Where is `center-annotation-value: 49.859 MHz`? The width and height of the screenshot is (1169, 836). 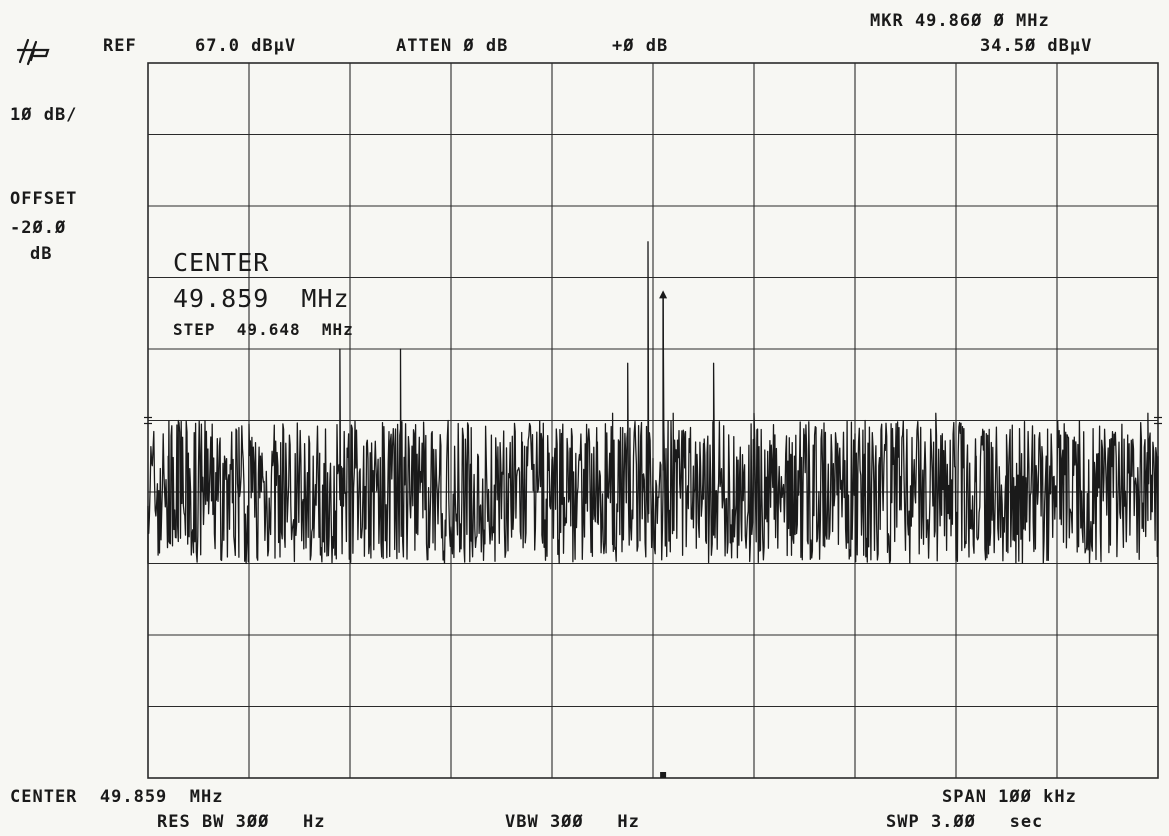 center-annotation-value: 49.859 MHz is located at coordinates (261, 298).